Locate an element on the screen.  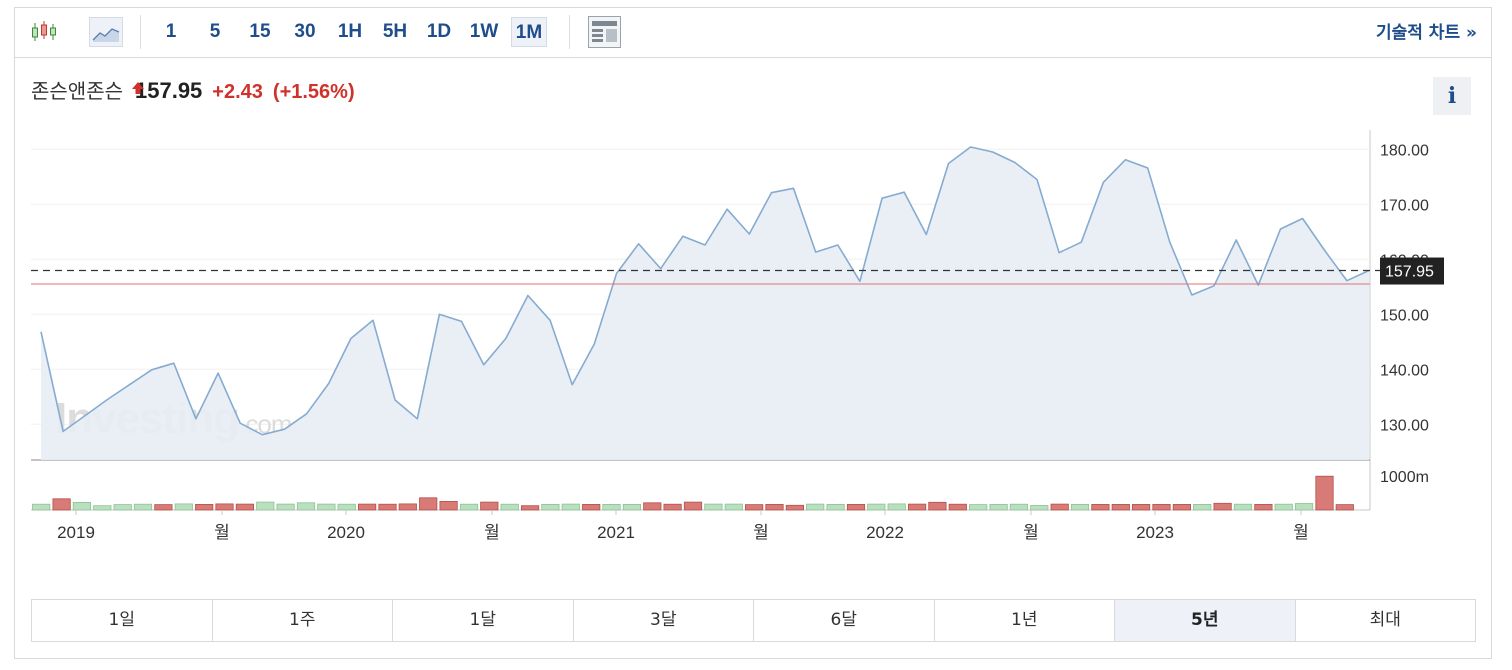
interval-1d: 1D is located at coordinates (439, 31).